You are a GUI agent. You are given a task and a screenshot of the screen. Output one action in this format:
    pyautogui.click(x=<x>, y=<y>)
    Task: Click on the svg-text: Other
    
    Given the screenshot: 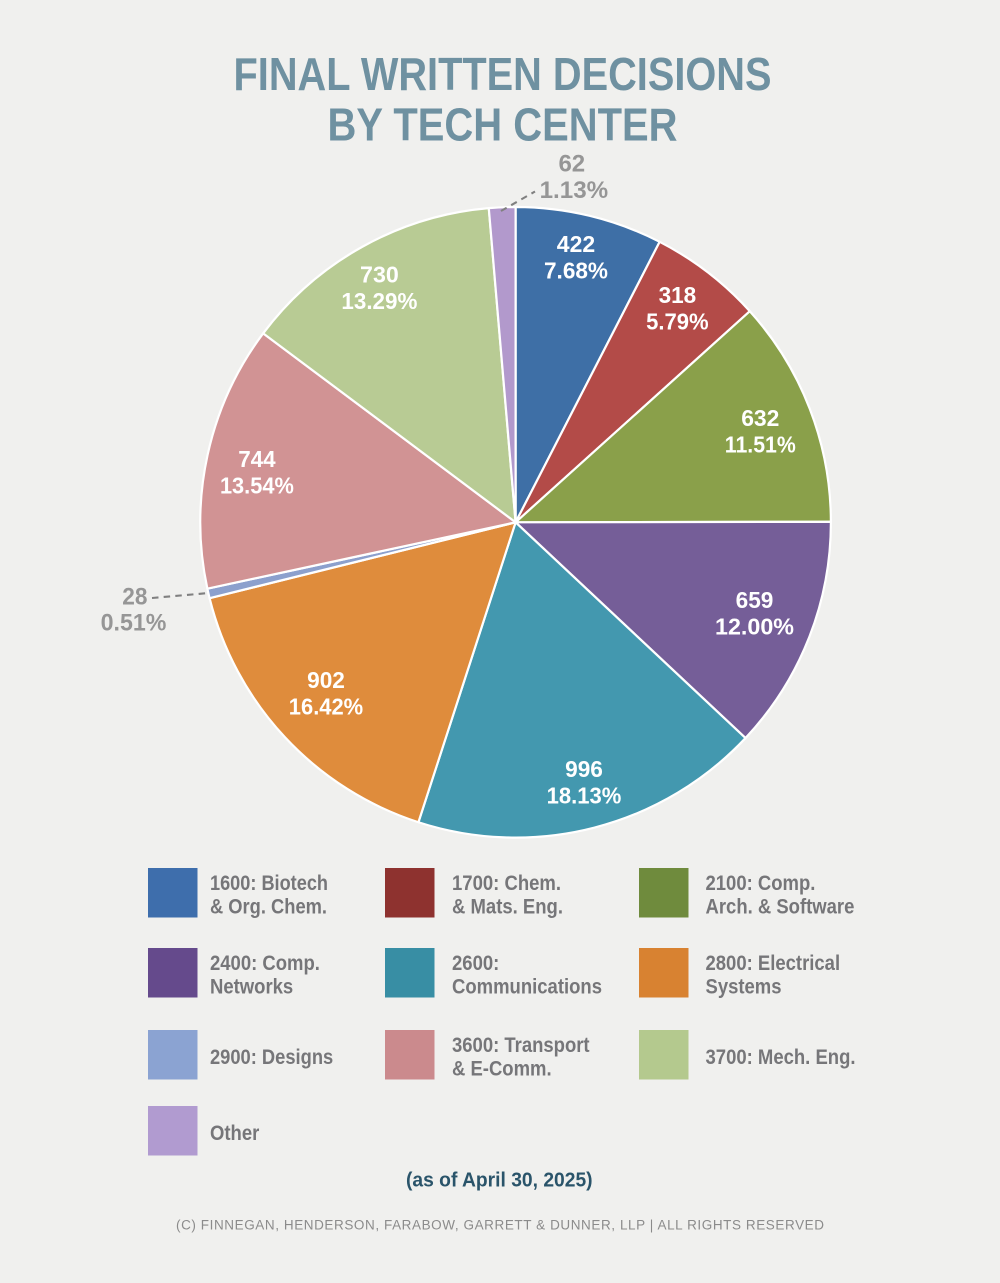 What is the action you would take?
    pyautogui.click(x=234, y=1133)
    